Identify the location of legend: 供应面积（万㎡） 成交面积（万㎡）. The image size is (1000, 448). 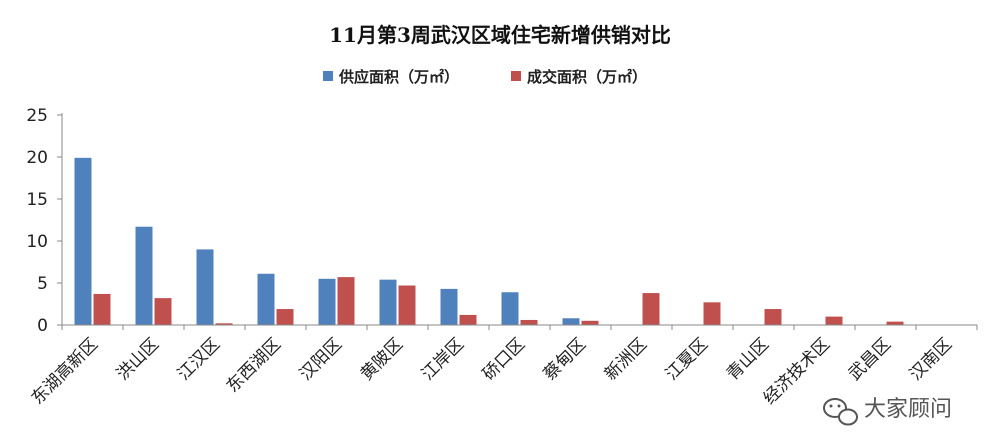
(485, 77).